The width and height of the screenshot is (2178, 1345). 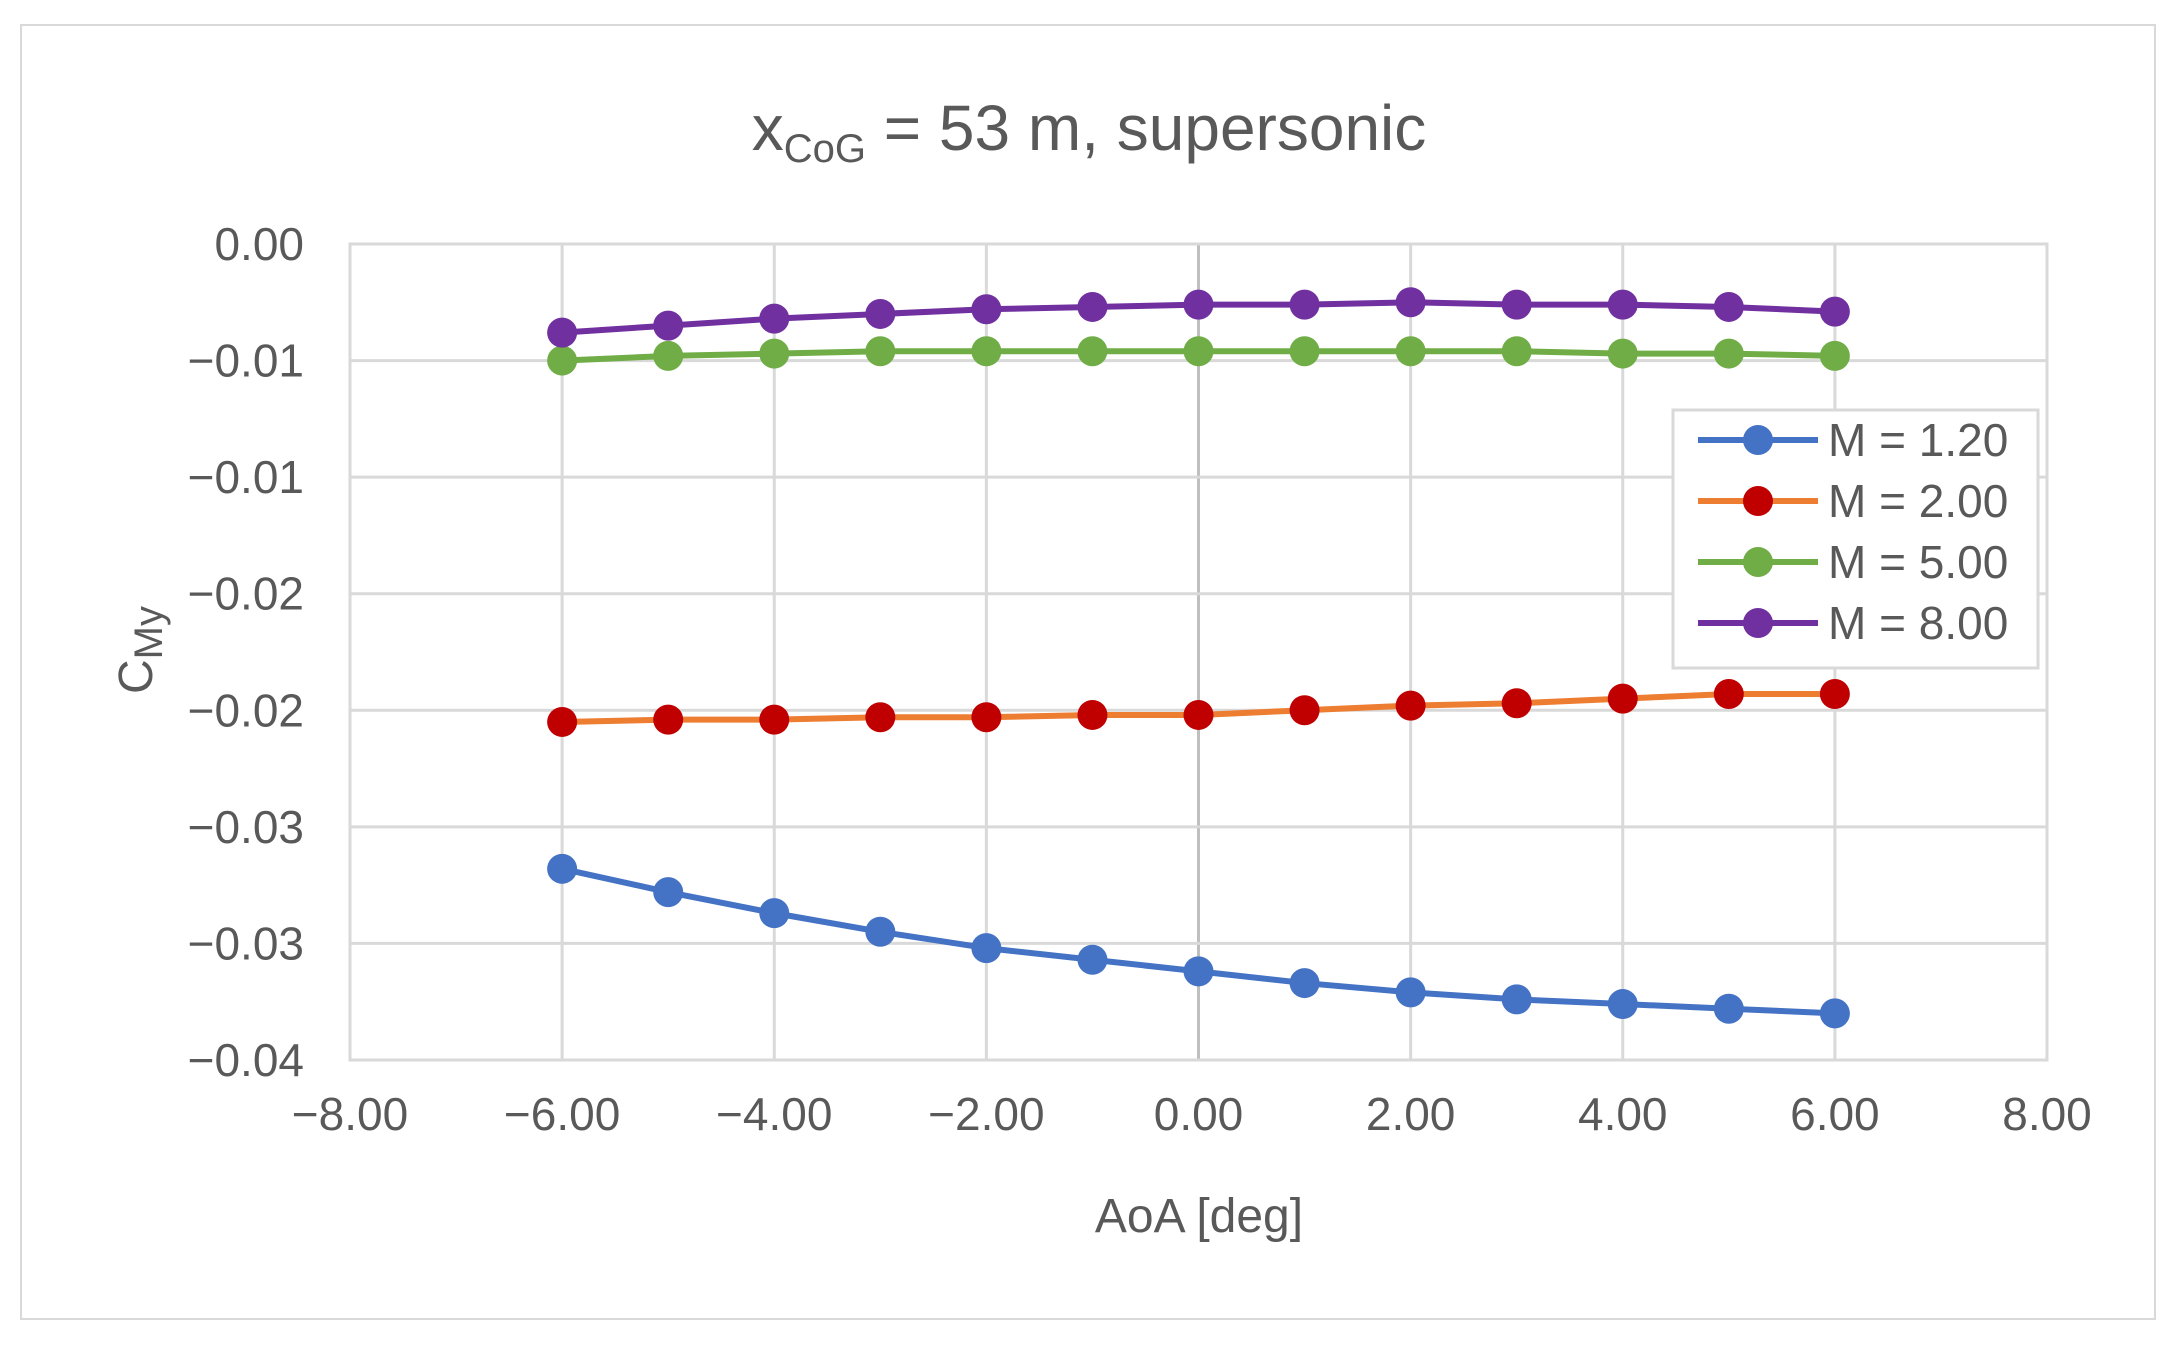 I want to click on x-axis-title: AoA [deg], so click(x=1199, y=1216).